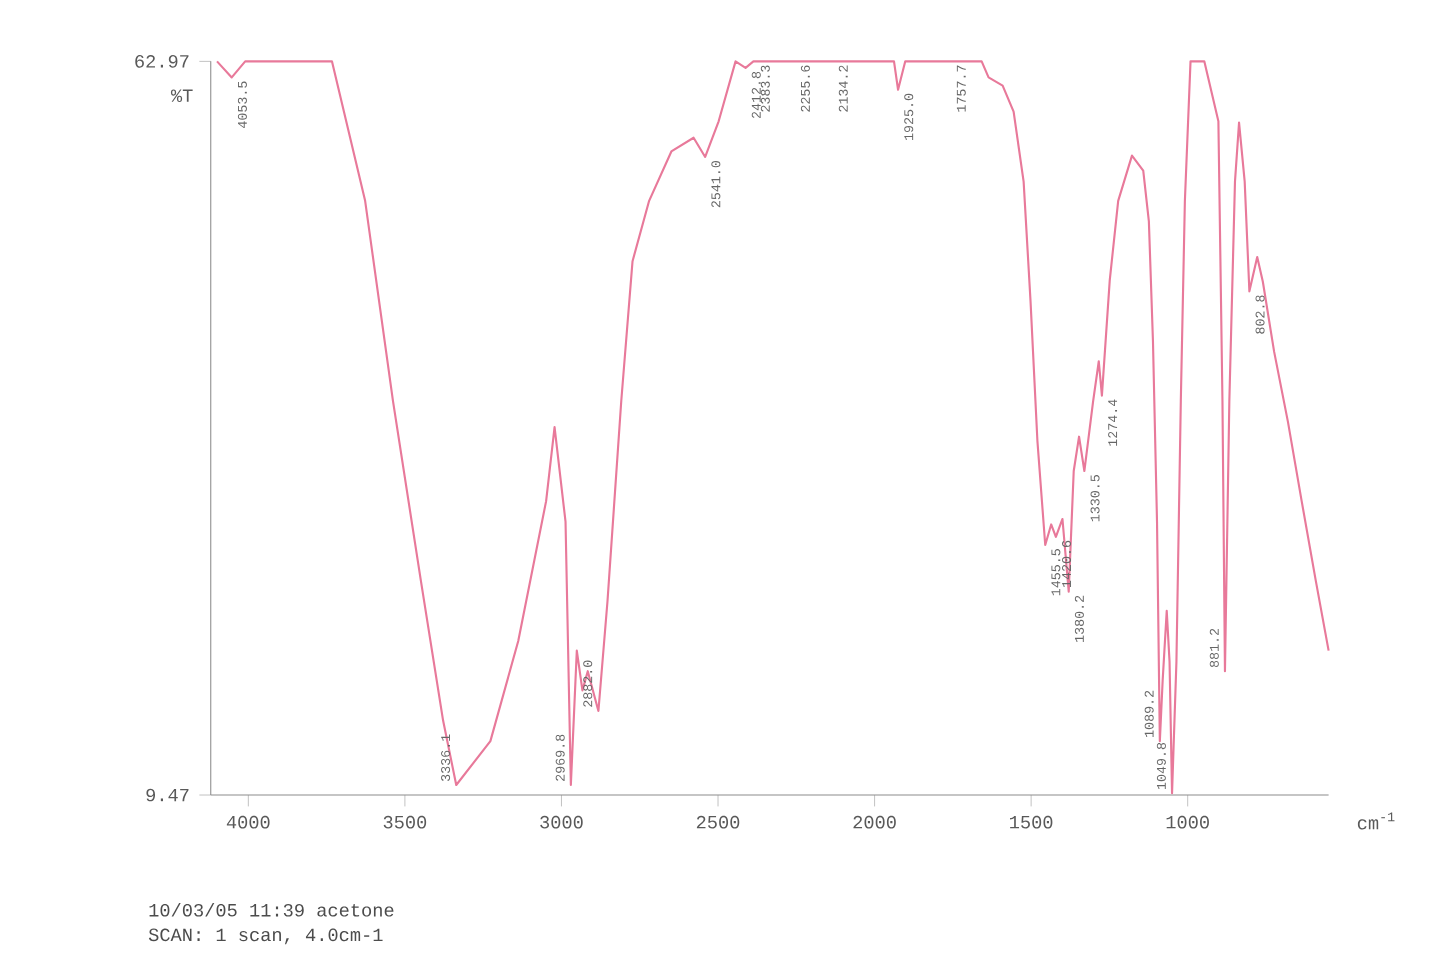 This screenshot has width=1438, height=960. I want to click on x-tick-label: 2500, so click(718, 822).